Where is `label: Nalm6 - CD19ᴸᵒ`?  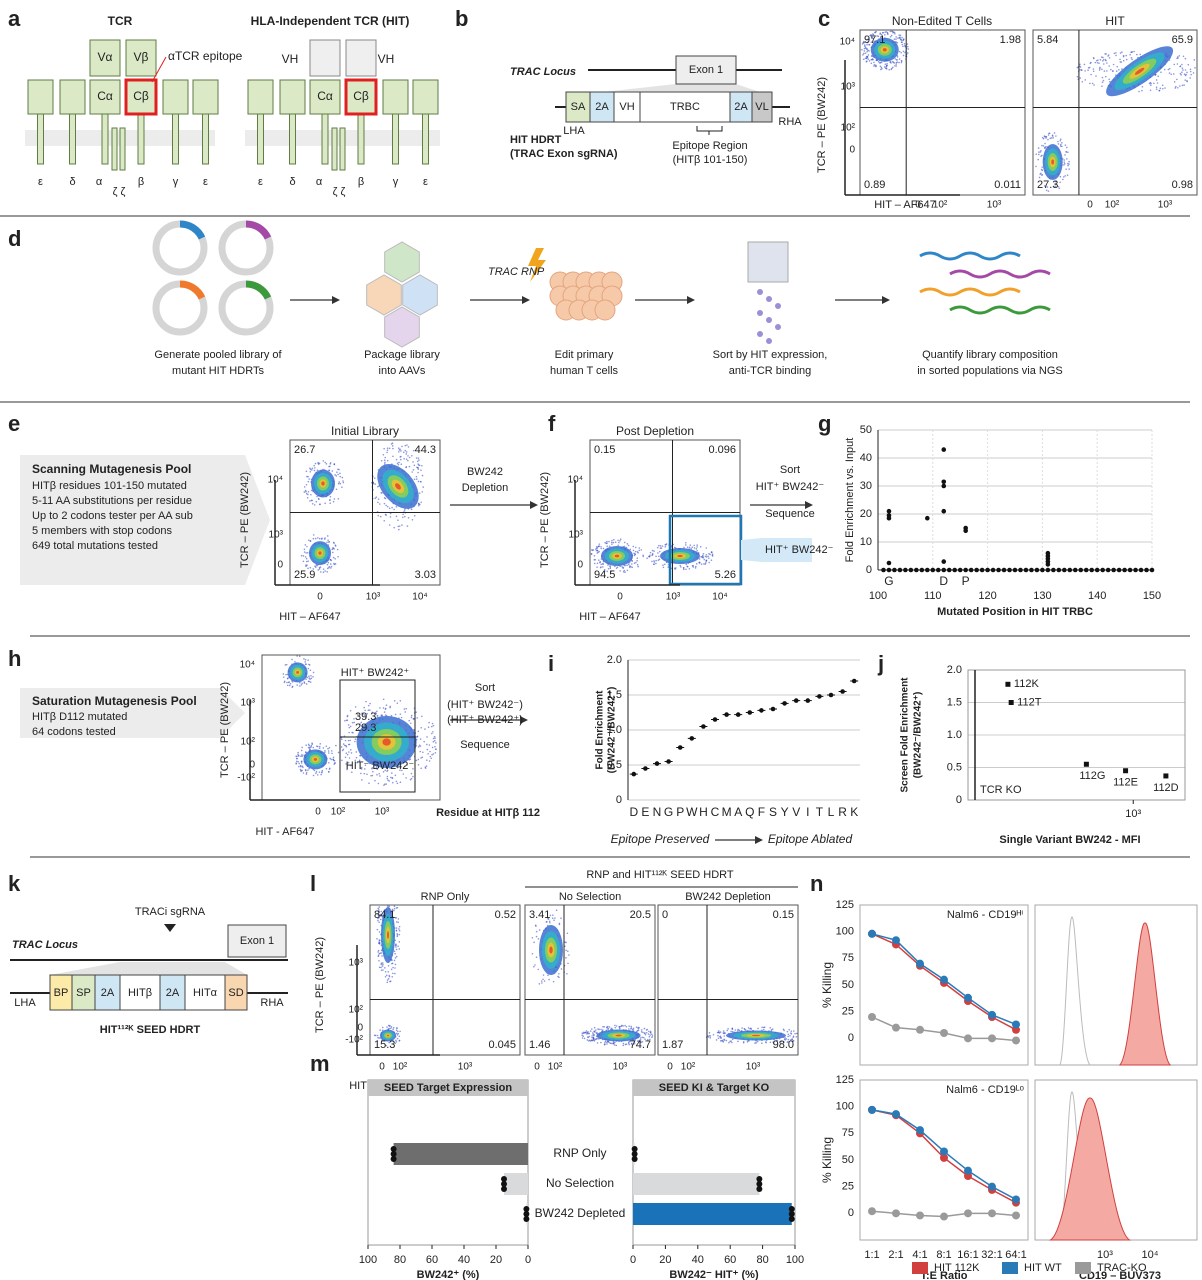
label: Nalm6 - CD19ᴸᵒ is located at coordinates (985, 1090).